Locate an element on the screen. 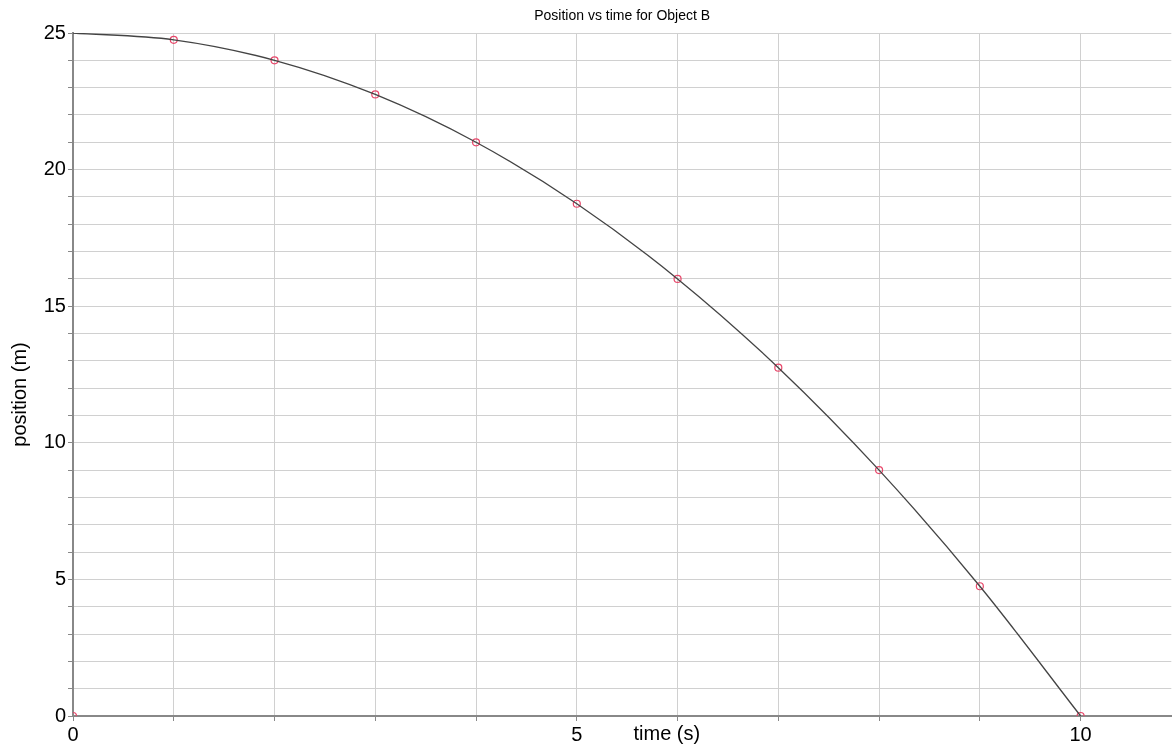 This screenshot has width=1176, height=746. y-tick-label: 10 is located at coordinates (54, 441).